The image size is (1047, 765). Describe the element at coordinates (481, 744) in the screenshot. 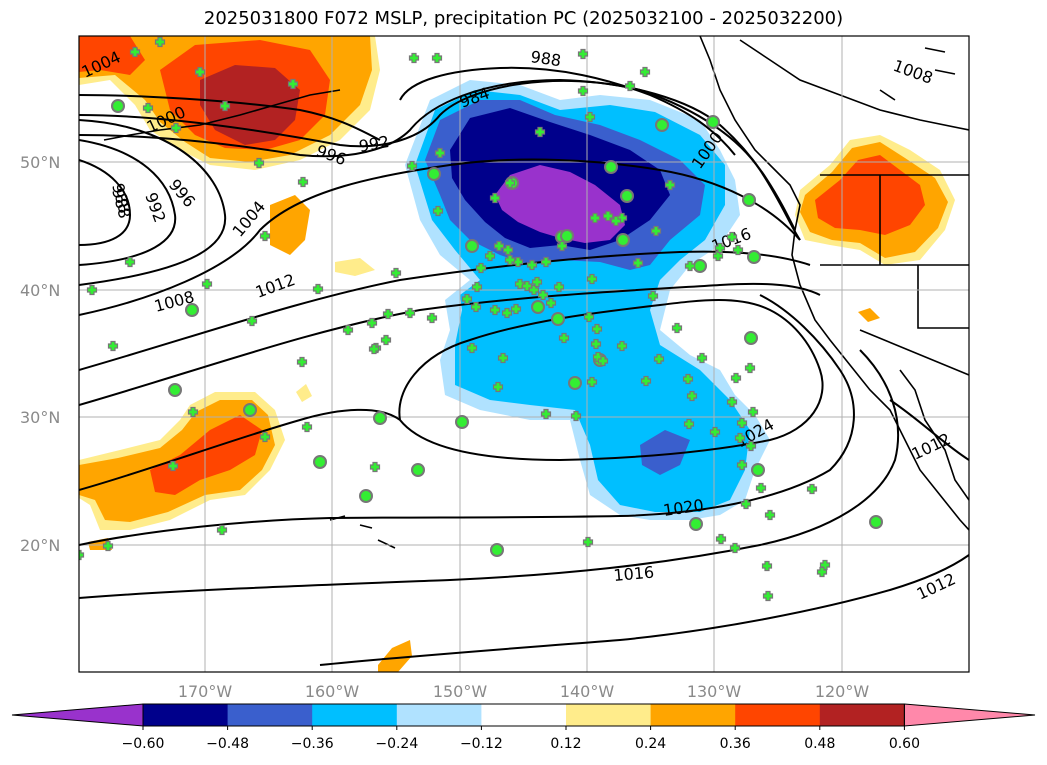

I see `colorbar-tick-label: −0.12` at that location.